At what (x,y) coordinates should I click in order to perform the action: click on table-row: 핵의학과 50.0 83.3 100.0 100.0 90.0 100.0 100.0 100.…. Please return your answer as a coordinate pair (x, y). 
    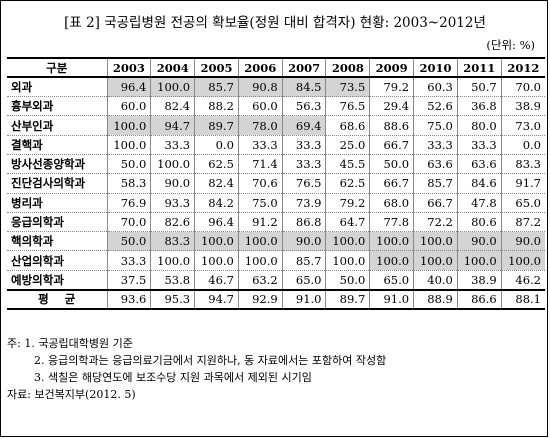
    Looking at the image, I should click on (276, 241).